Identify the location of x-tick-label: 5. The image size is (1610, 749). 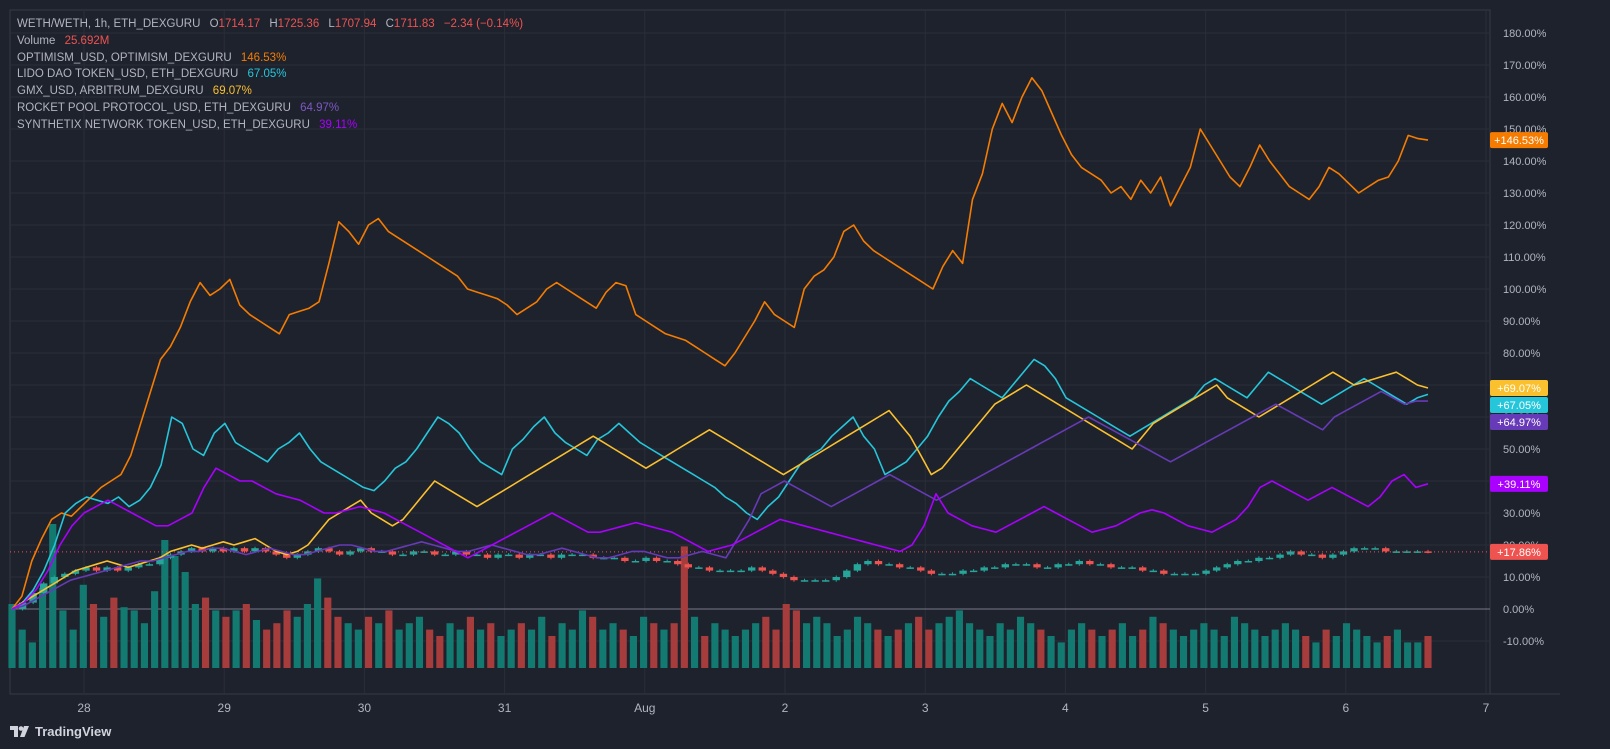
(1205, 708).